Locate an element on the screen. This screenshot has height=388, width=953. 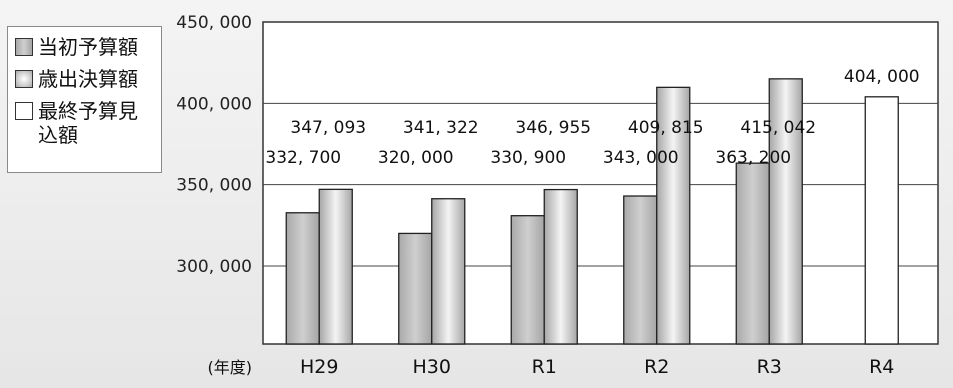
data-label-settled: 415, 042 is located at coordinates (778, 128).